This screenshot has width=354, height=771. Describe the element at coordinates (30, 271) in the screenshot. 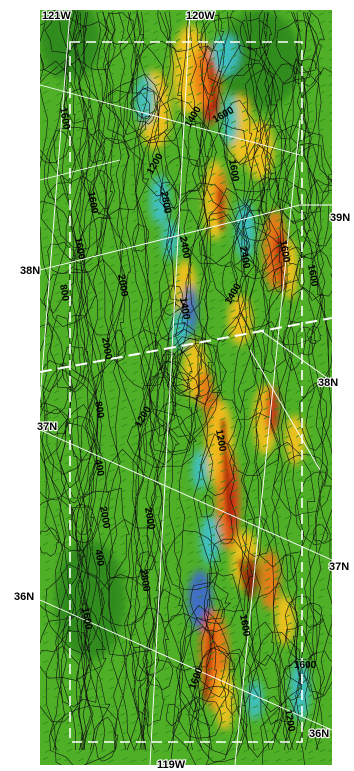

I see `lat-label-38n-left: 38N` at that location.